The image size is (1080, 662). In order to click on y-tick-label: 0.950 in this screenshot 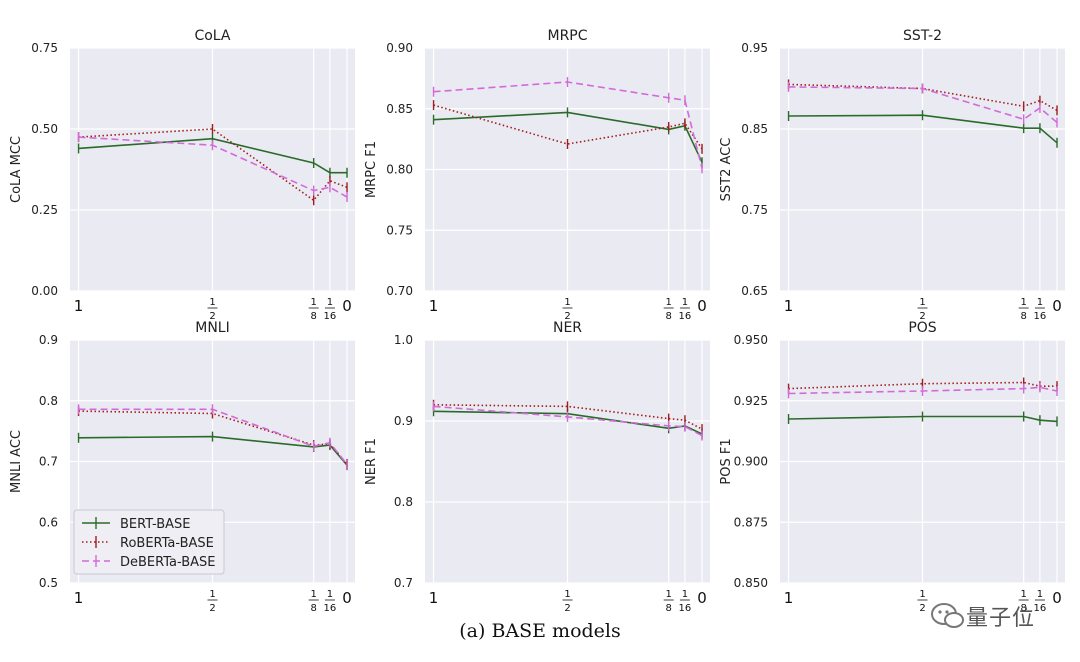, I will do `click(751, 340)`.